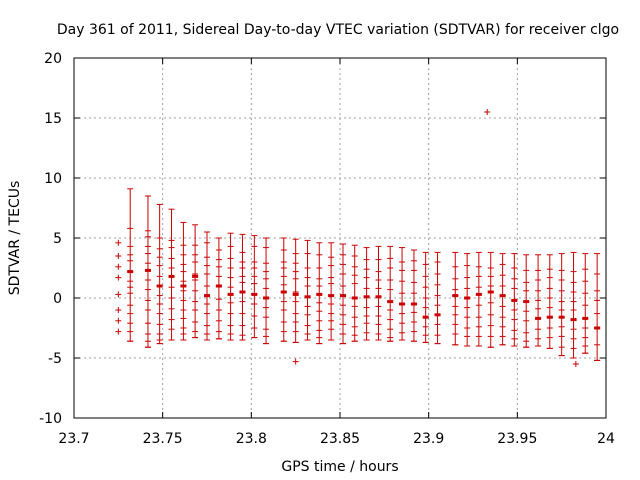  I want to click on y-tick-label: 5, so click(57, 239).